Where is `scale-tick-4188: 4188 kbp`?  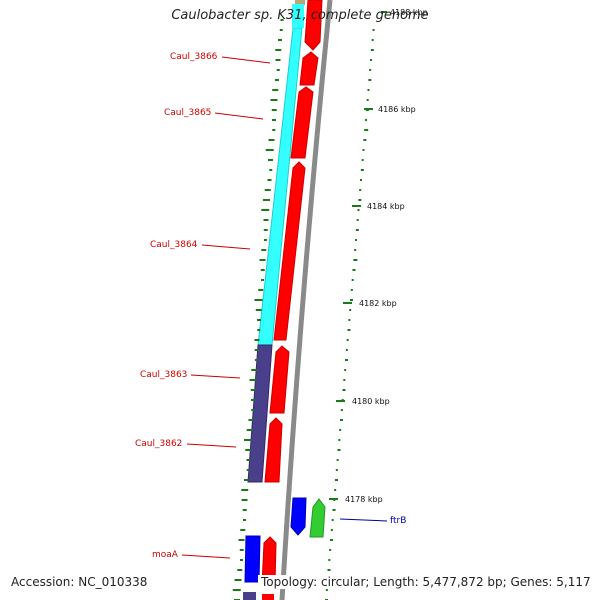 scale-tick-4188: 4188 kbp is located at coordinates (404, 12).